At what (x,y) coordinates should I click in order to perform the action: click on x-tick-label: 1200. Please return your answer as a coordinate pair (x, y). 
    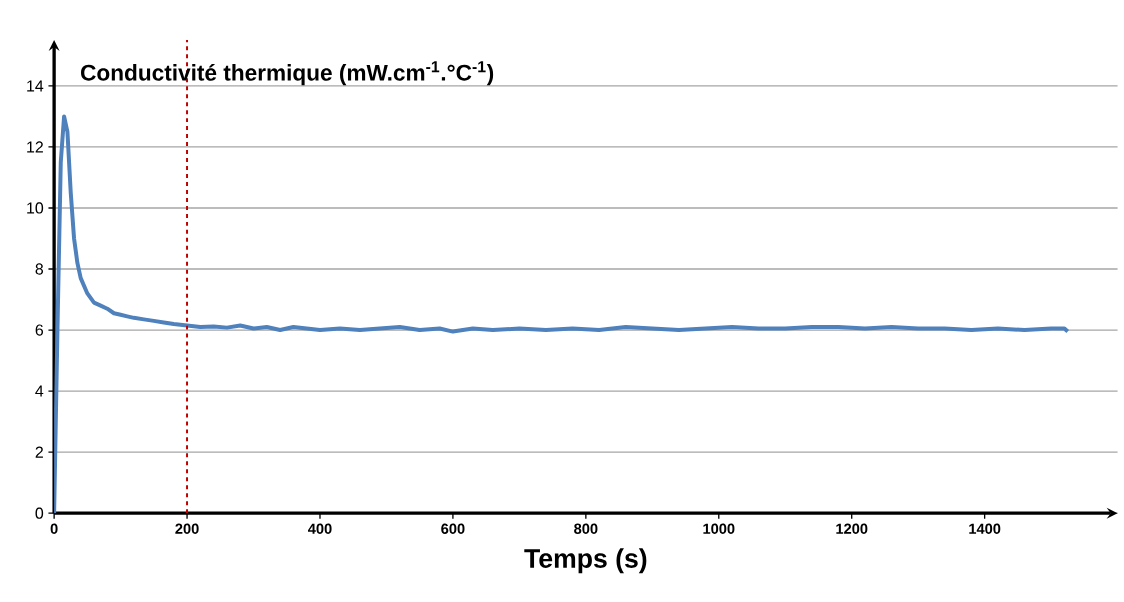
    Looking at the image, I should click on (852, 528).